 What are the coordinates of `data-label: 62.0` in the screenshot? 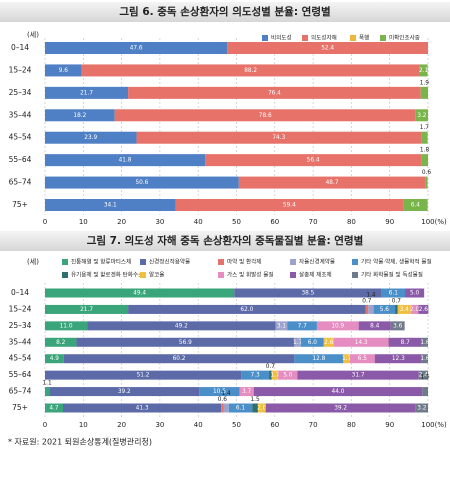 It's located at (246, 310).